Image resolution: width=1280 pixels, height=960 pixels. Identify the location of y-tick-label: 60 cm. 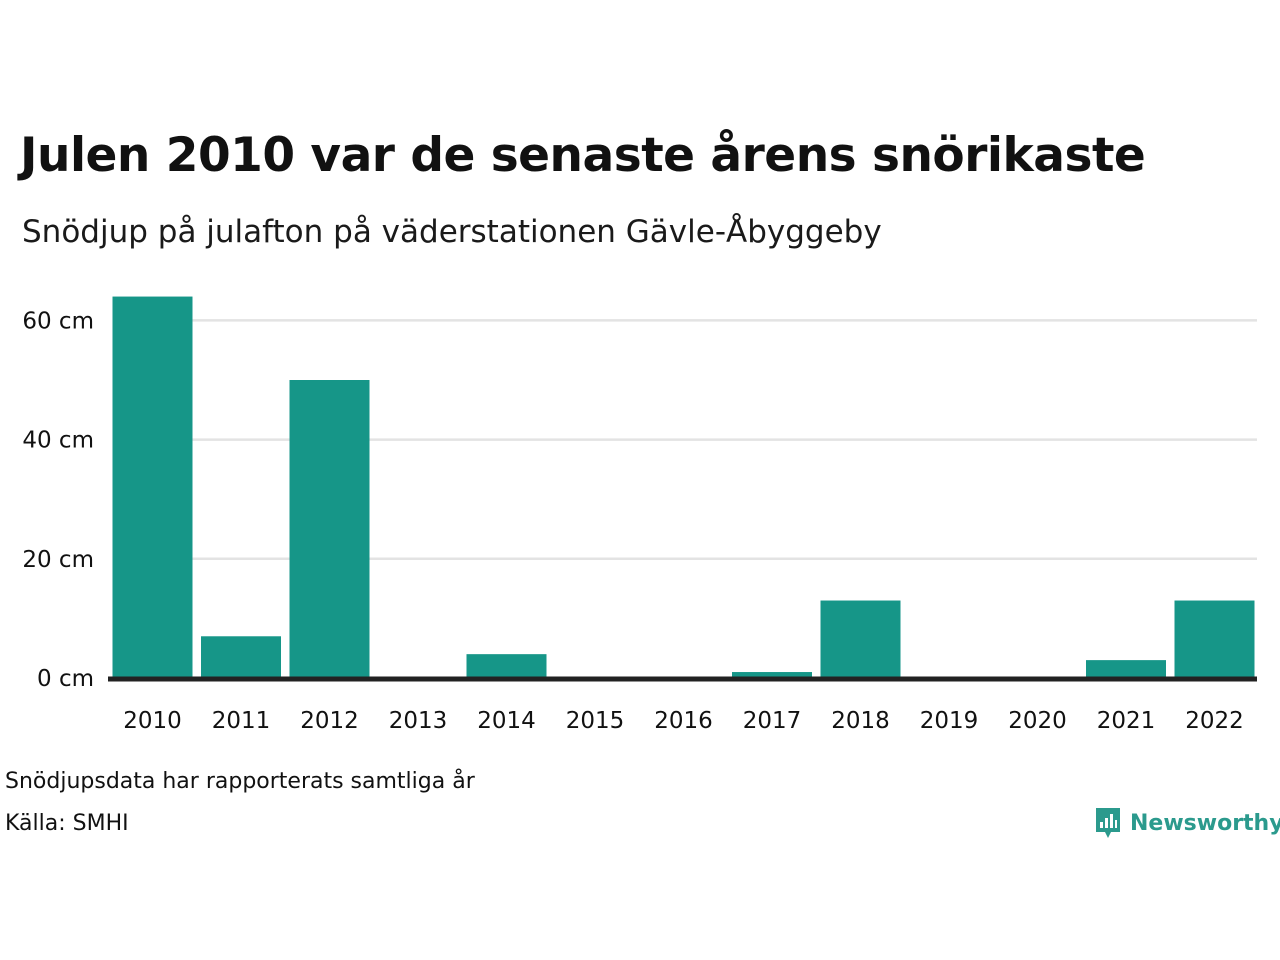
(58, 321).